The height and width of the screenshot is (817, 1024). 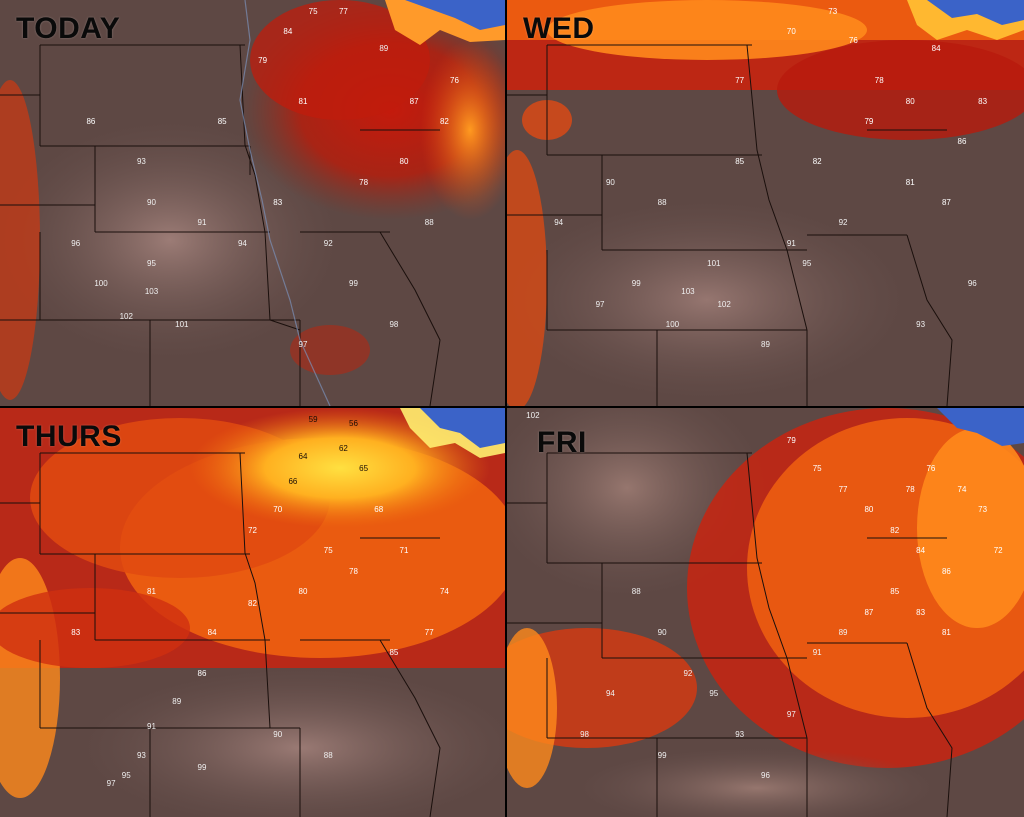 I want to click on panel-title-wed: WED, so click(x=559, y=28).